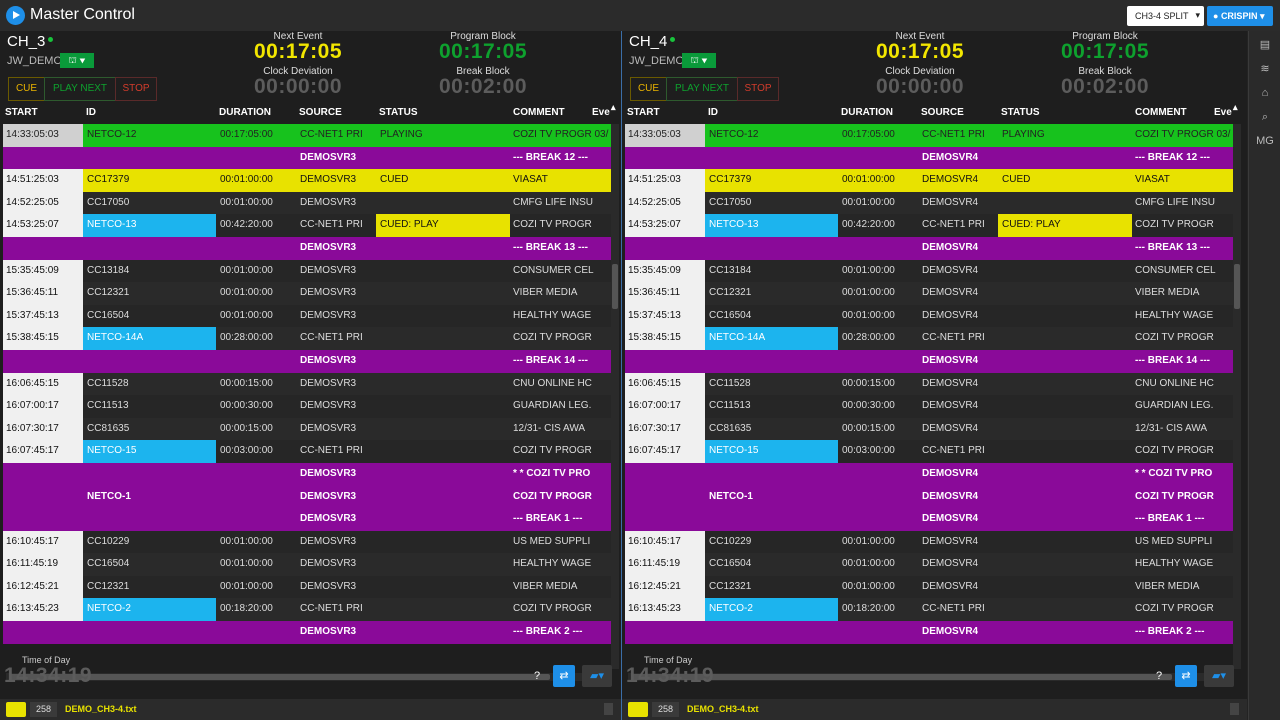  I want to click on table-row: NETCO-1 DEMOSVR3 COZI TV PROGR, so click(307, 497).